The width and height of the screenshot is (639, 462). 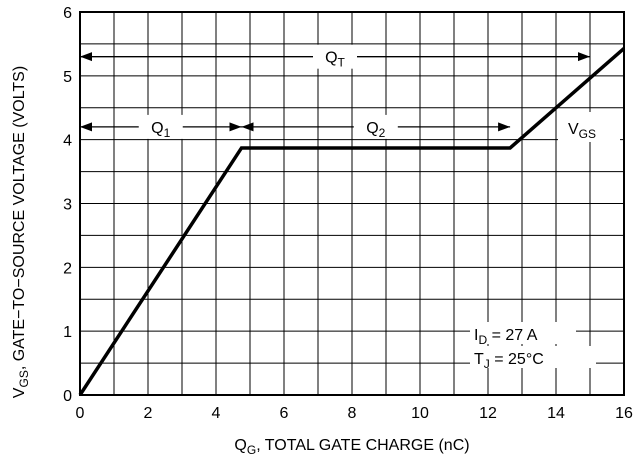 I want to click on q2-arrow-right, so click(x=504, y=127).